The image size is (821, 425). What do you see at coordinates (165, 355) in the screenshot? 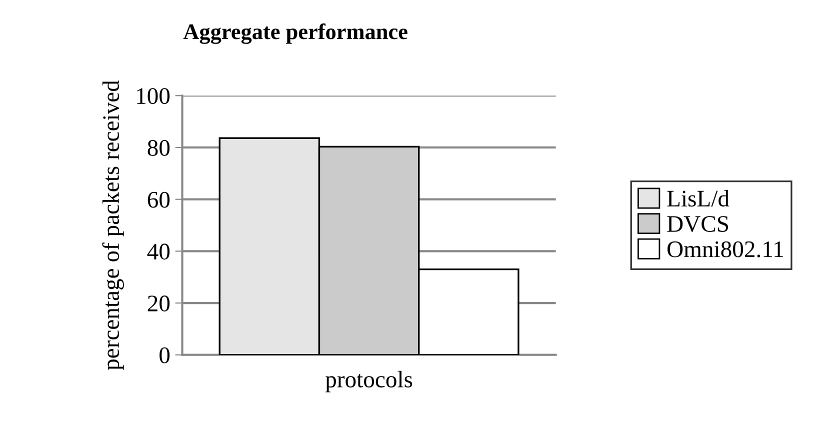
I see `y-tick-label: 0` at bounding box center [165, 355].